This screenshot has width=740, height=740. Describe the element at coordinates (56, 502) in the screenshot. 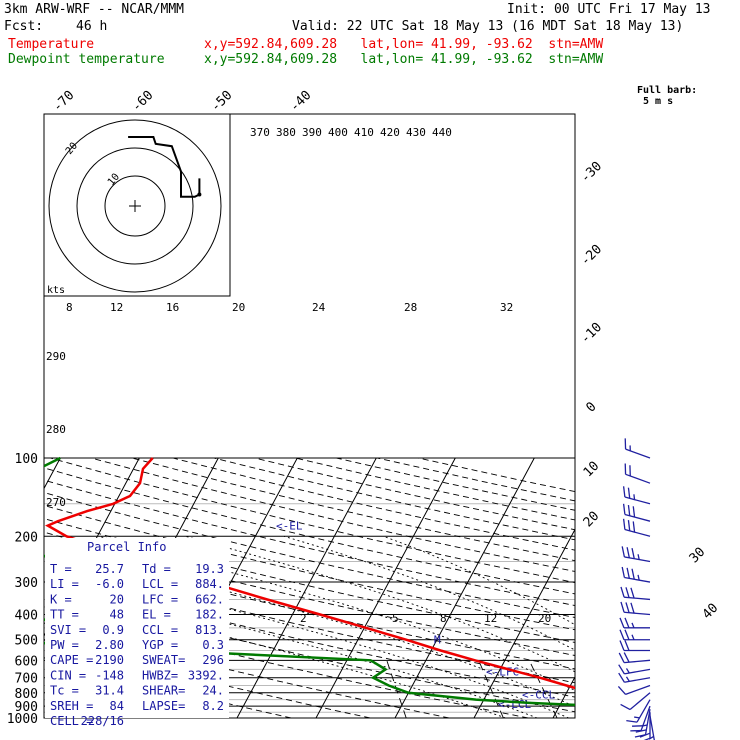

I see `dry-adiabat-label: 270` at that location.